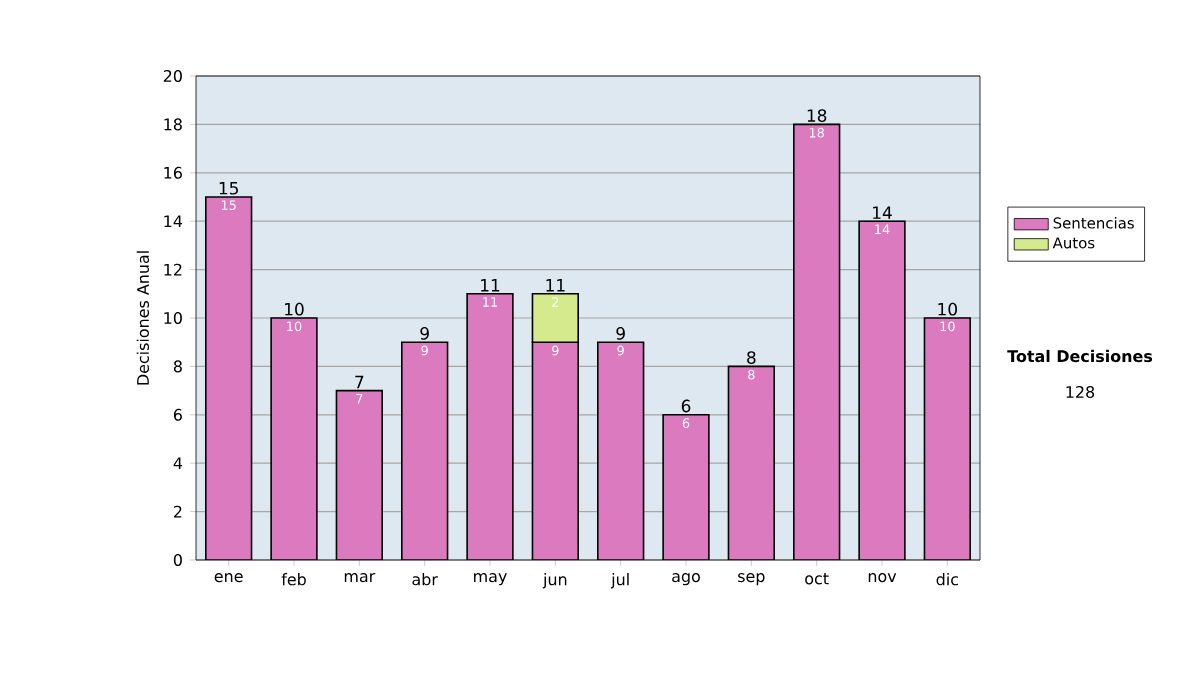  I want to click on total-label: 7, so click(359, 382).